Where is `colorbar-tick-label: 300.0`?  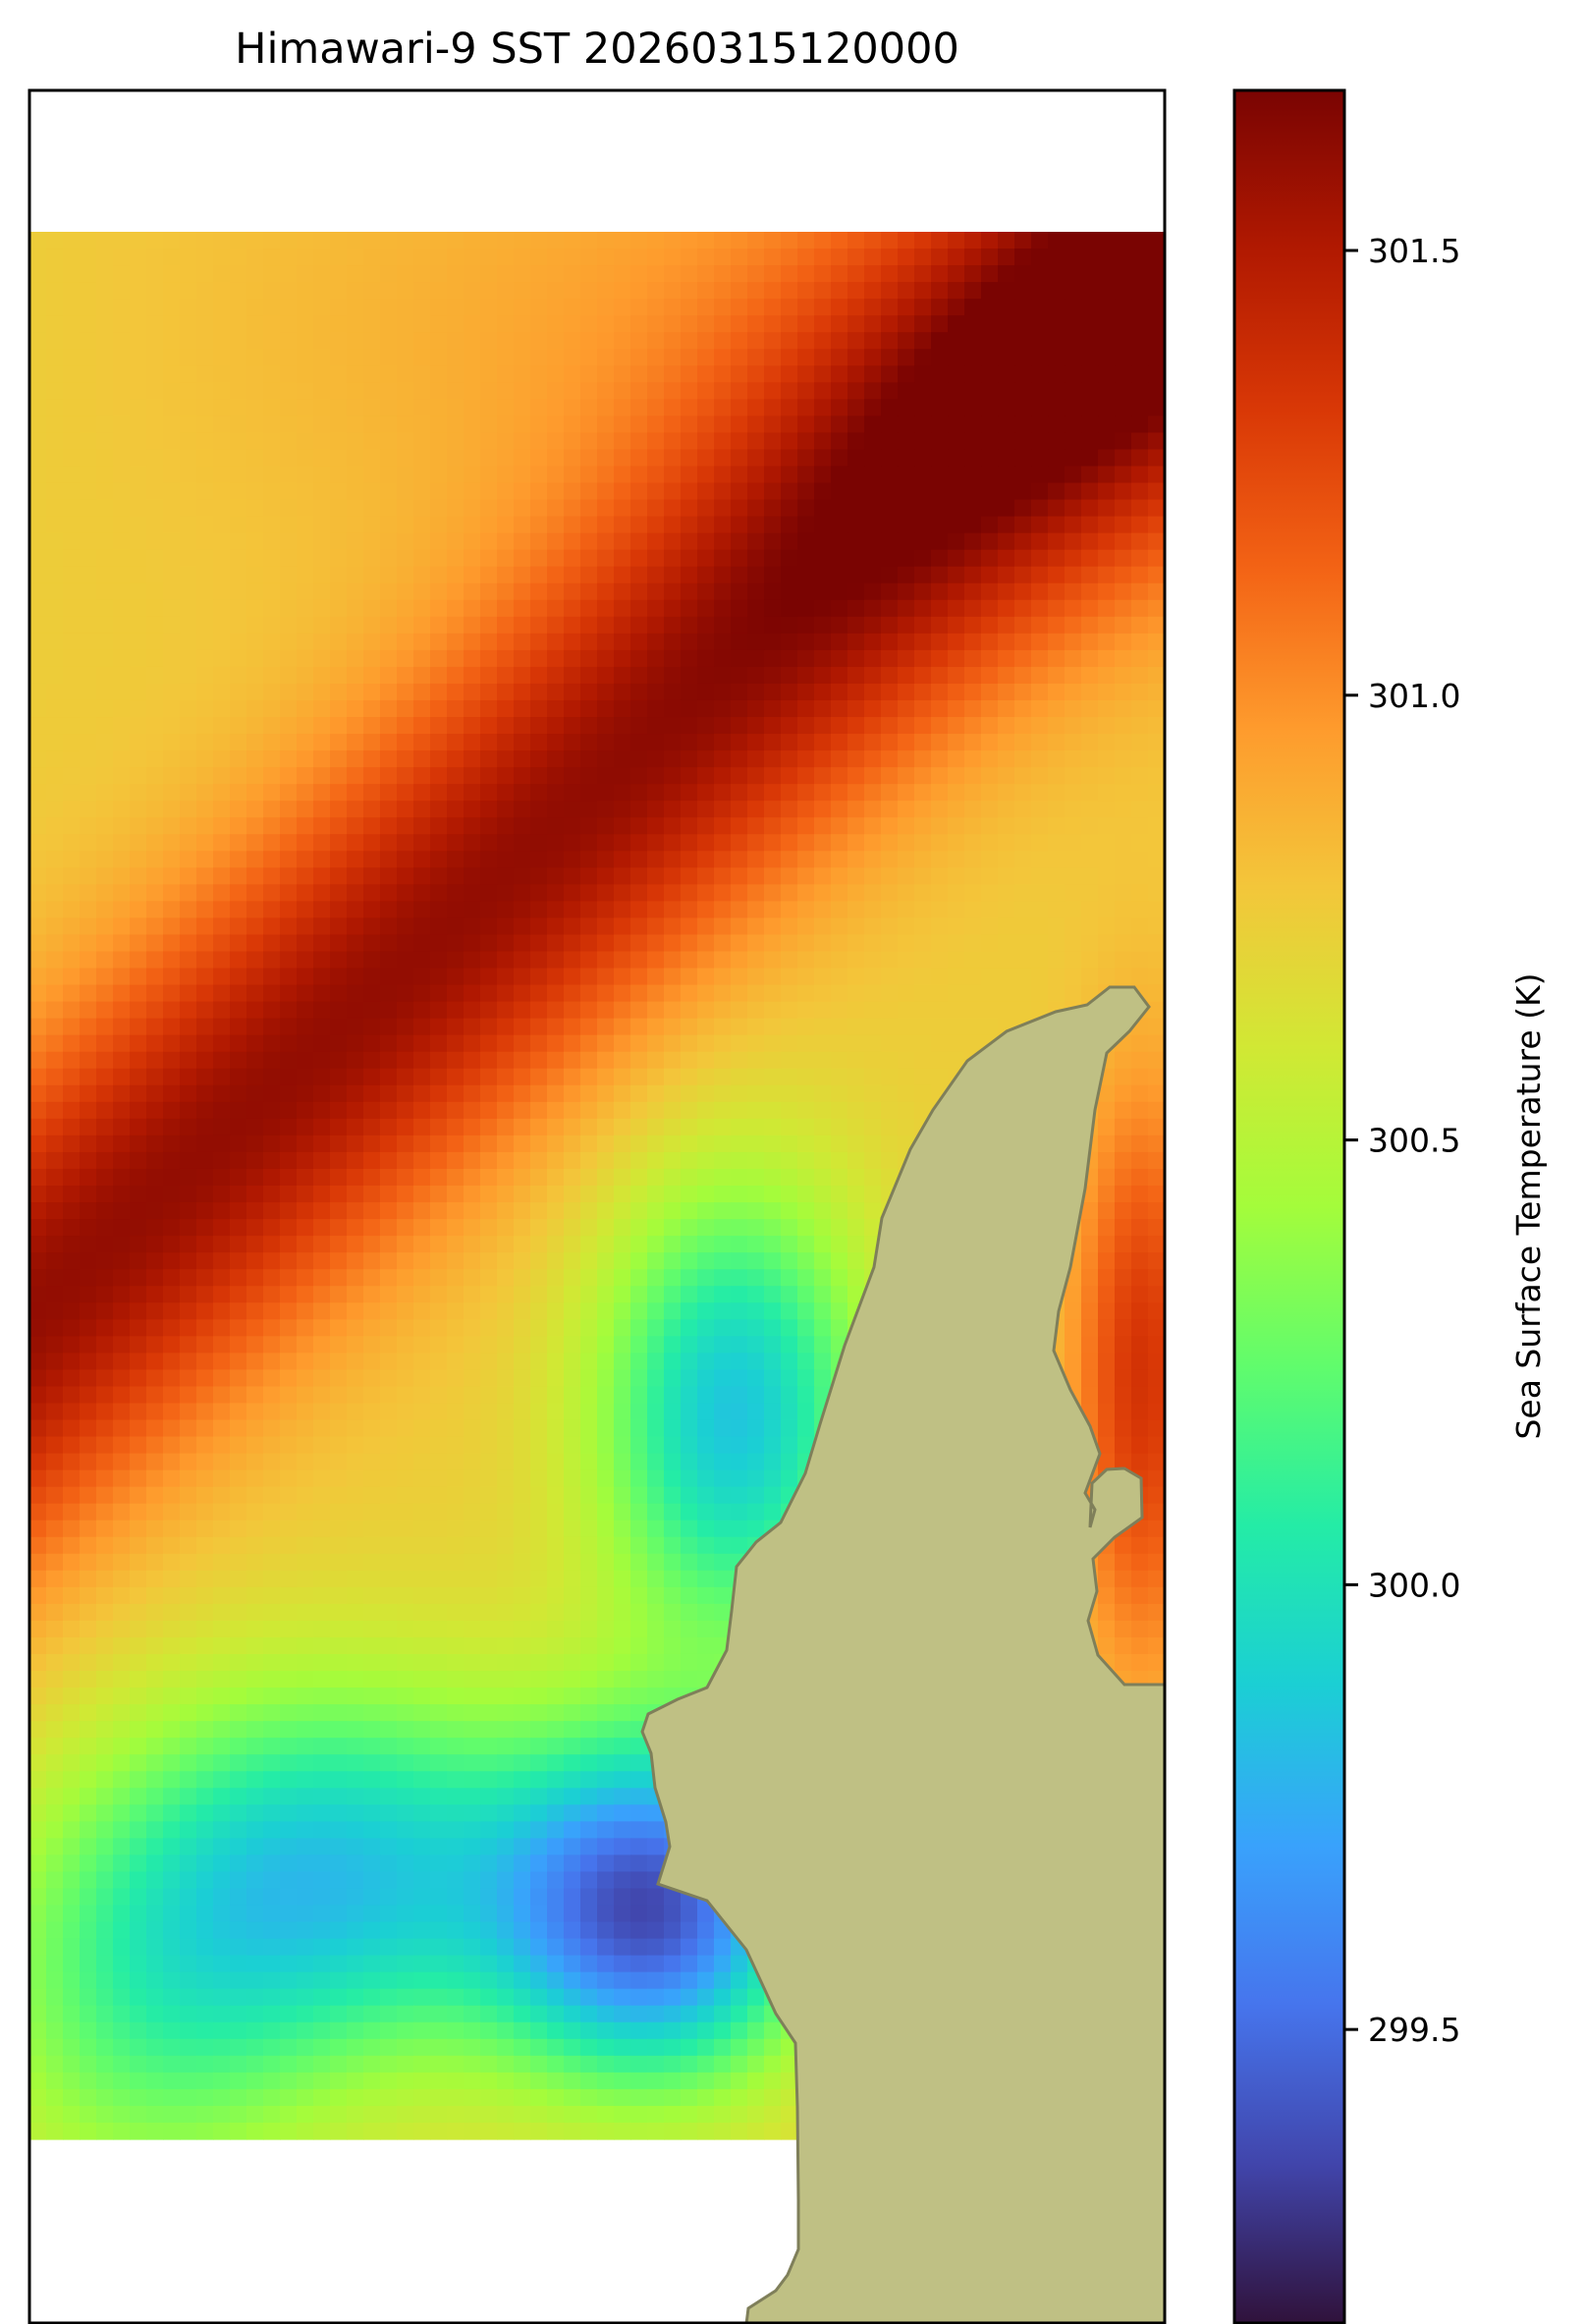 colorbar-tick-label: 300.0 is located at coordinates (1414, 1585).